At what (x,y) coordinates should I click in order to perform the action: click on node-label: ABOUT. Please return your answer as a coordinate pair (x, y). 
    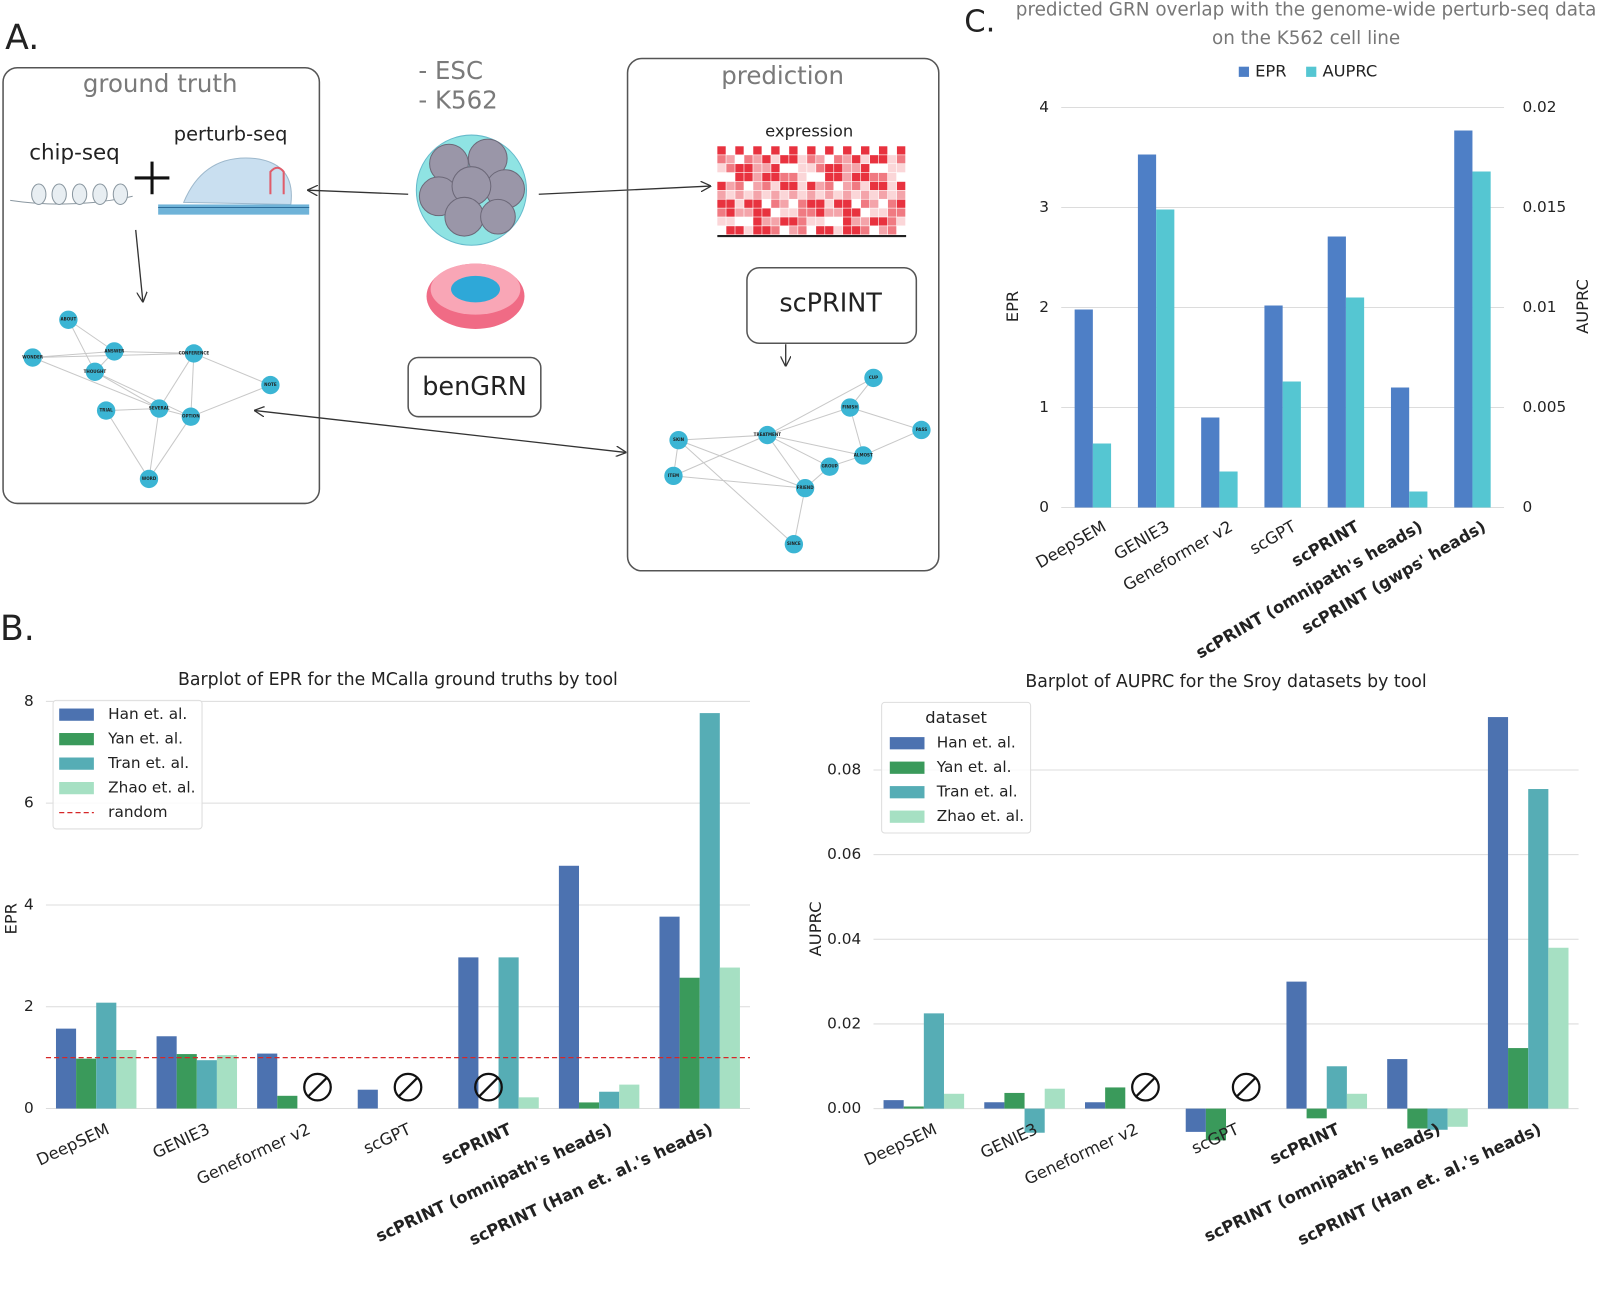
    Looking at the image, I should click on (68, 319).